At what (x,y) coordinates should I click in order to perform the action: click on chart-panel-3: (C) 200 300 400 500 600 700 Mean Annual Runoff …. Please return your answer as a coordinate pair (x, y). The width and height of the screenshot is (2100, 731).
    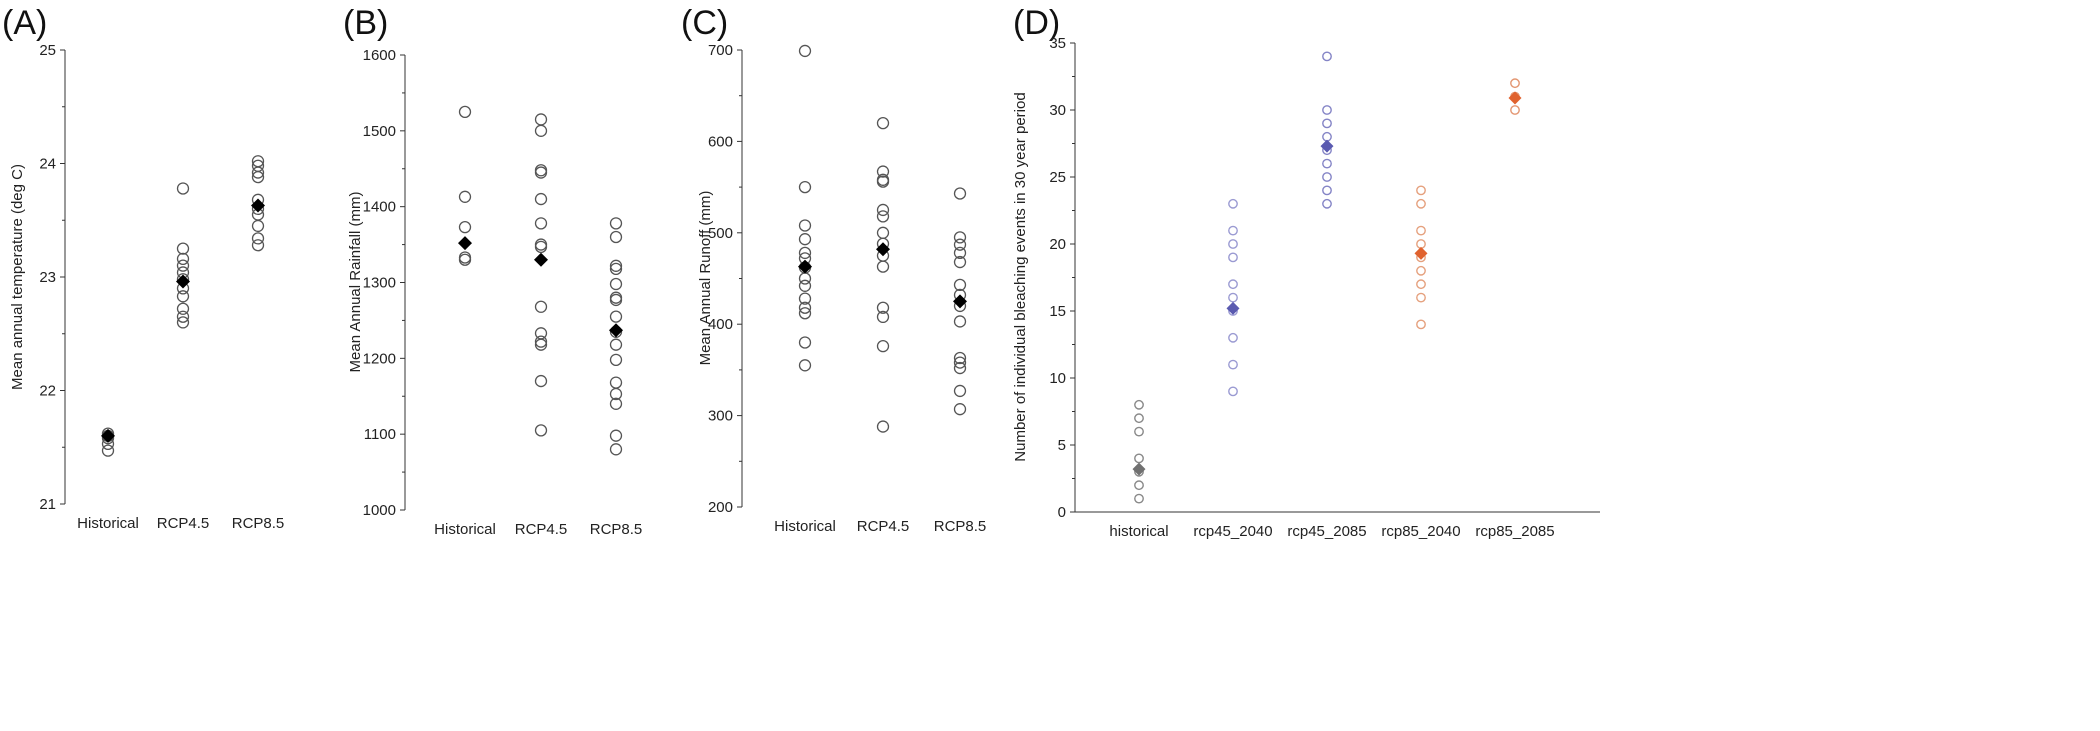
    Looking at the image, I should click on (833, 269).